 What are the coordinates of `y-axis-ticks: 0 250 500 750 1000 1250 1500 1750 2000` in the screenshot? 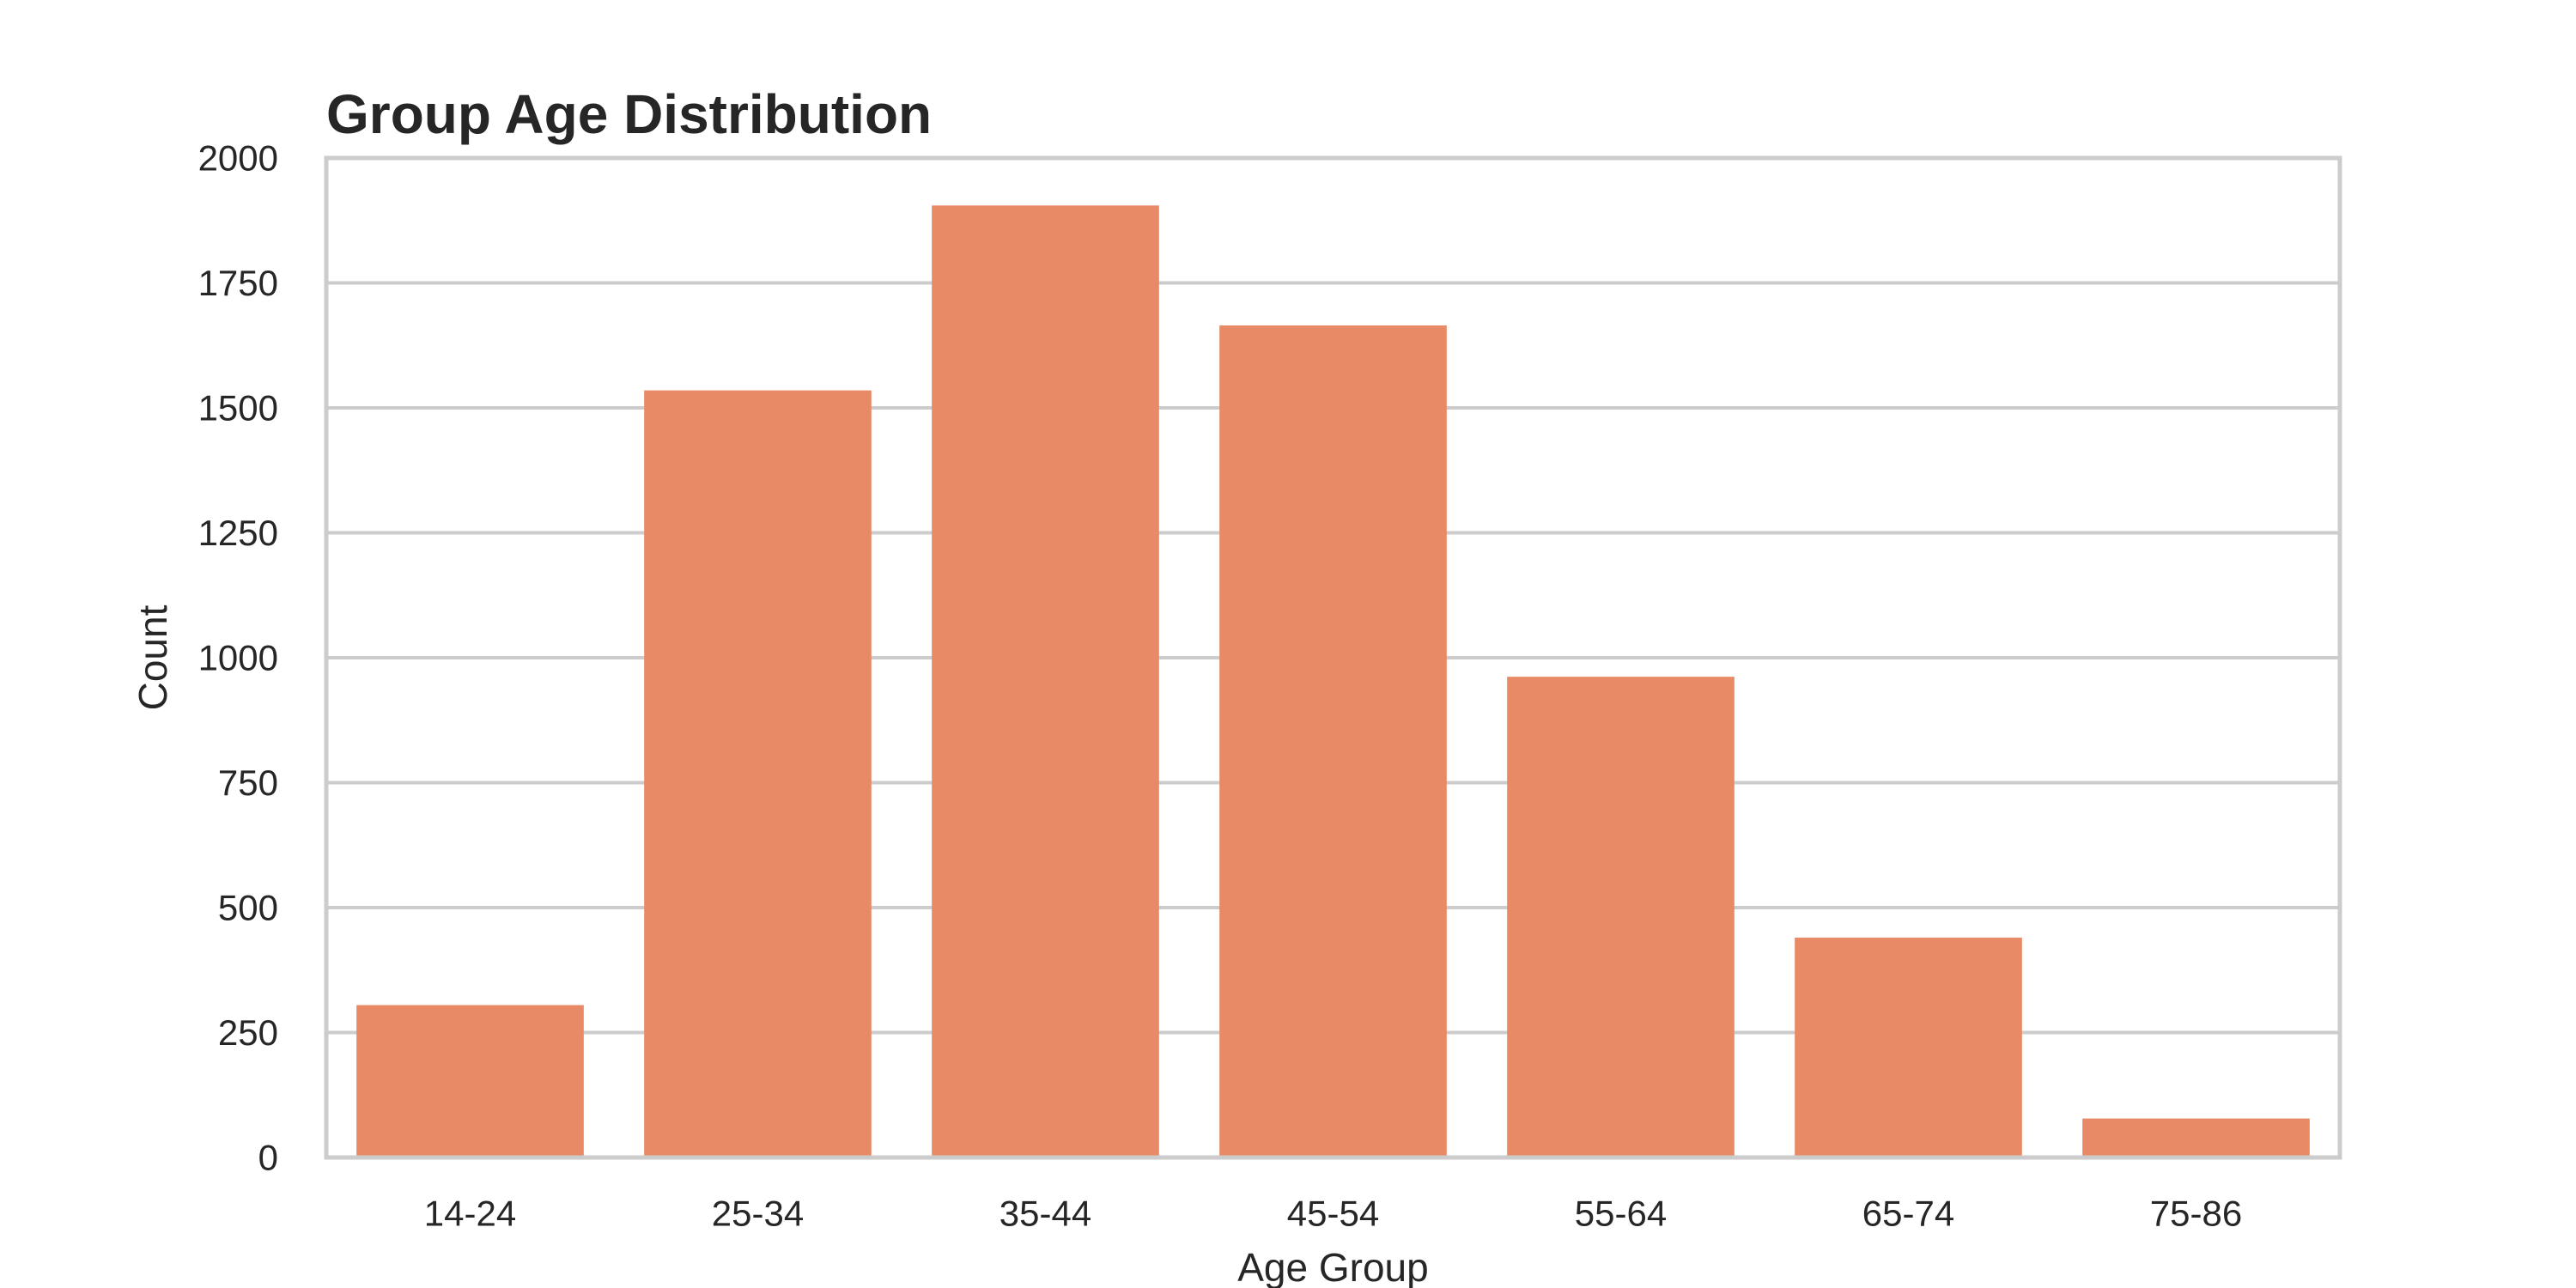 It's located at (238, 658).